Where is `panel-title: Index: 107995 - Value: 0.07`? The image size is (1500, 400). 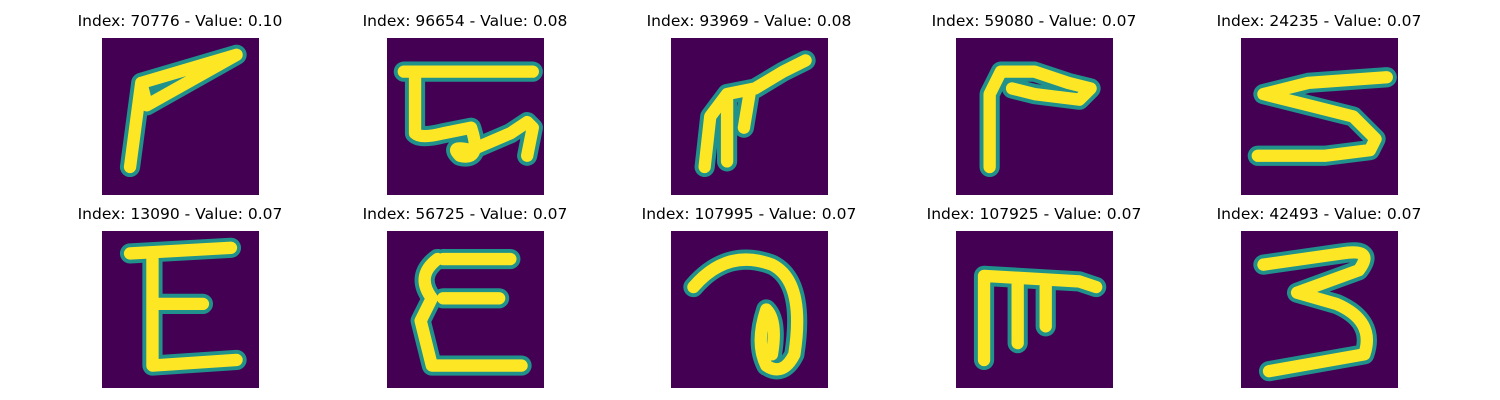
panel-title: Index: 107995 - Value: 0.07 is located at coordinates (749, 214).